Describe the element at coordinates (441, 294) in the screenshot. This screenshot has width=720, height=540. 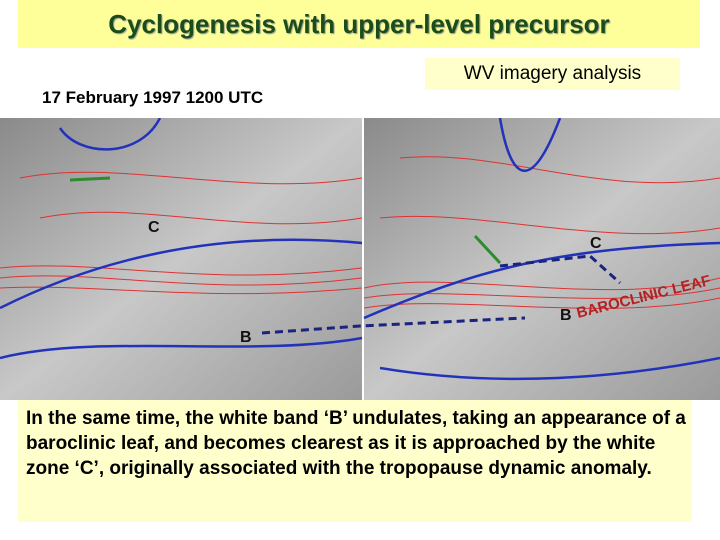
I see `arrows` at that location.